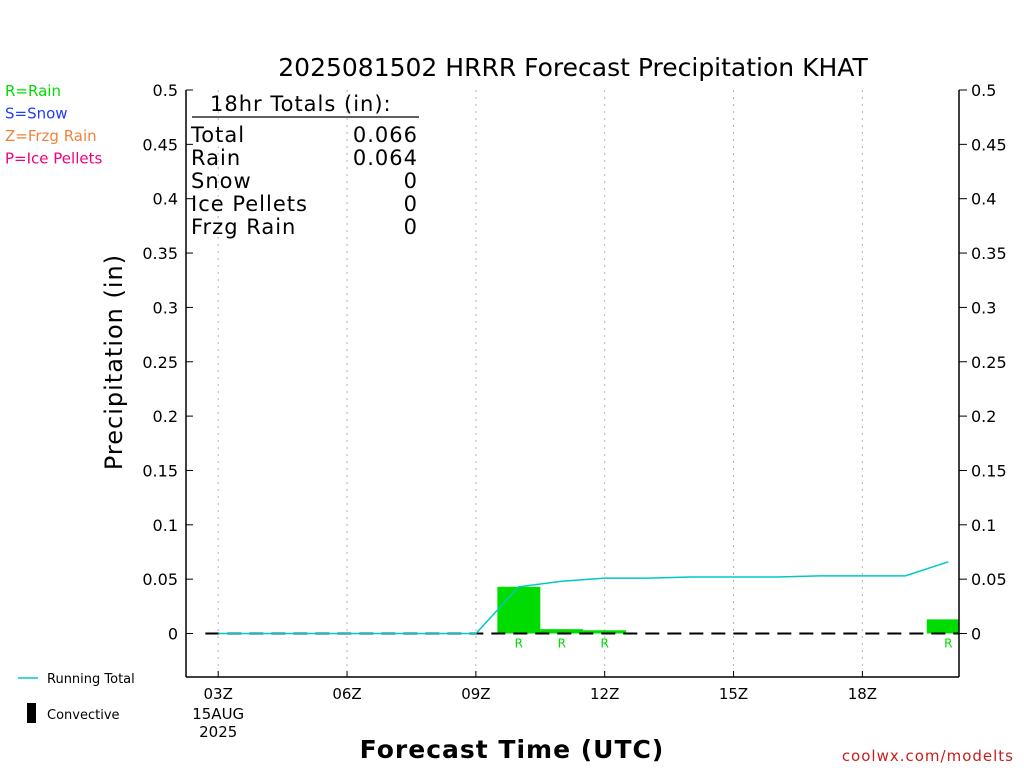 The height and width of the screenshot is (772, 1024). Describe the element at coordinates (385, 135) in the screenshot. I see `totals-value: 0.066` at that location.